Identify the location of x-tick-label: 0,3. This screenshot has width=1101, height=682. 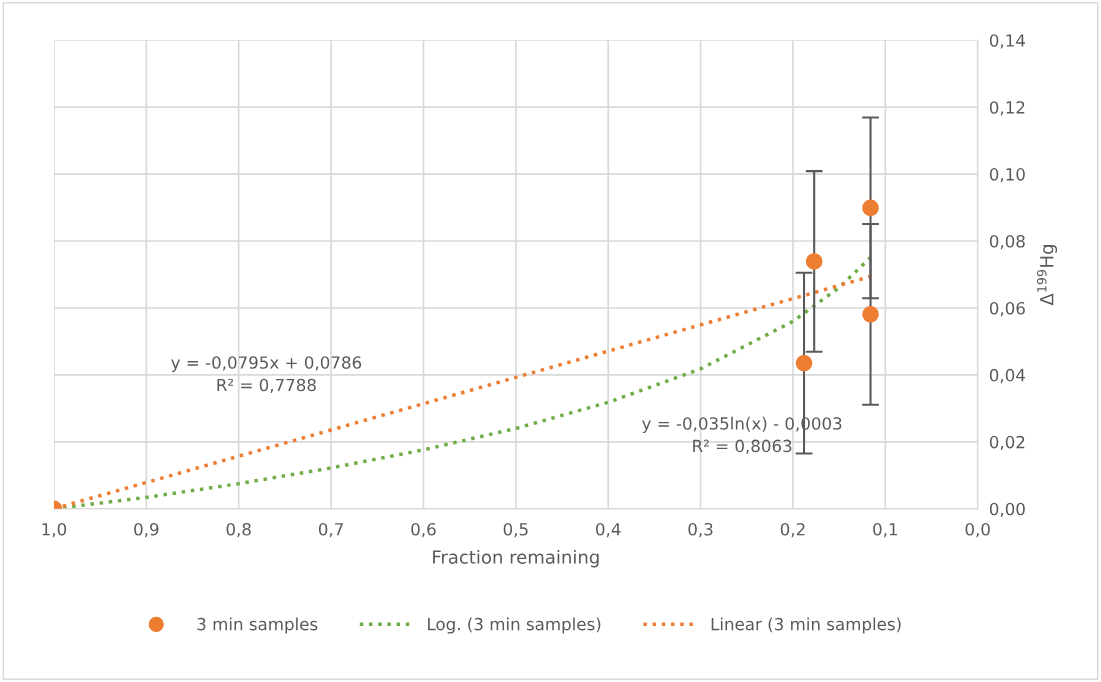
(700, 530).